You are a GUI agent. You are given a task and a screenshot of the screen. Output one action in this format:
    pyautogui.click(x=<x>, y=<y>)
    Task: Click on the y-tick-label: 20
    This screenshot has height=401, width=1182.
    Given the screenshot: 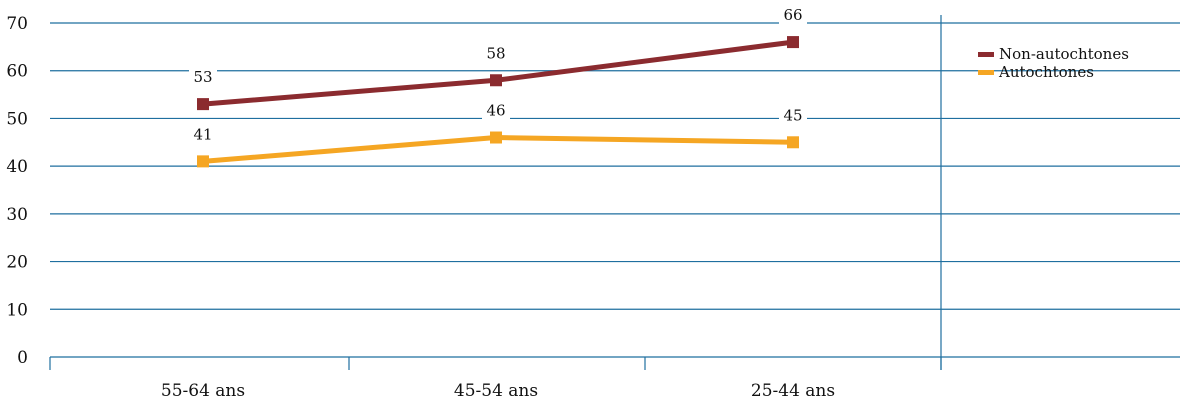 What is the action you would take?
    pyautogui.click(x=17, y=263)
    